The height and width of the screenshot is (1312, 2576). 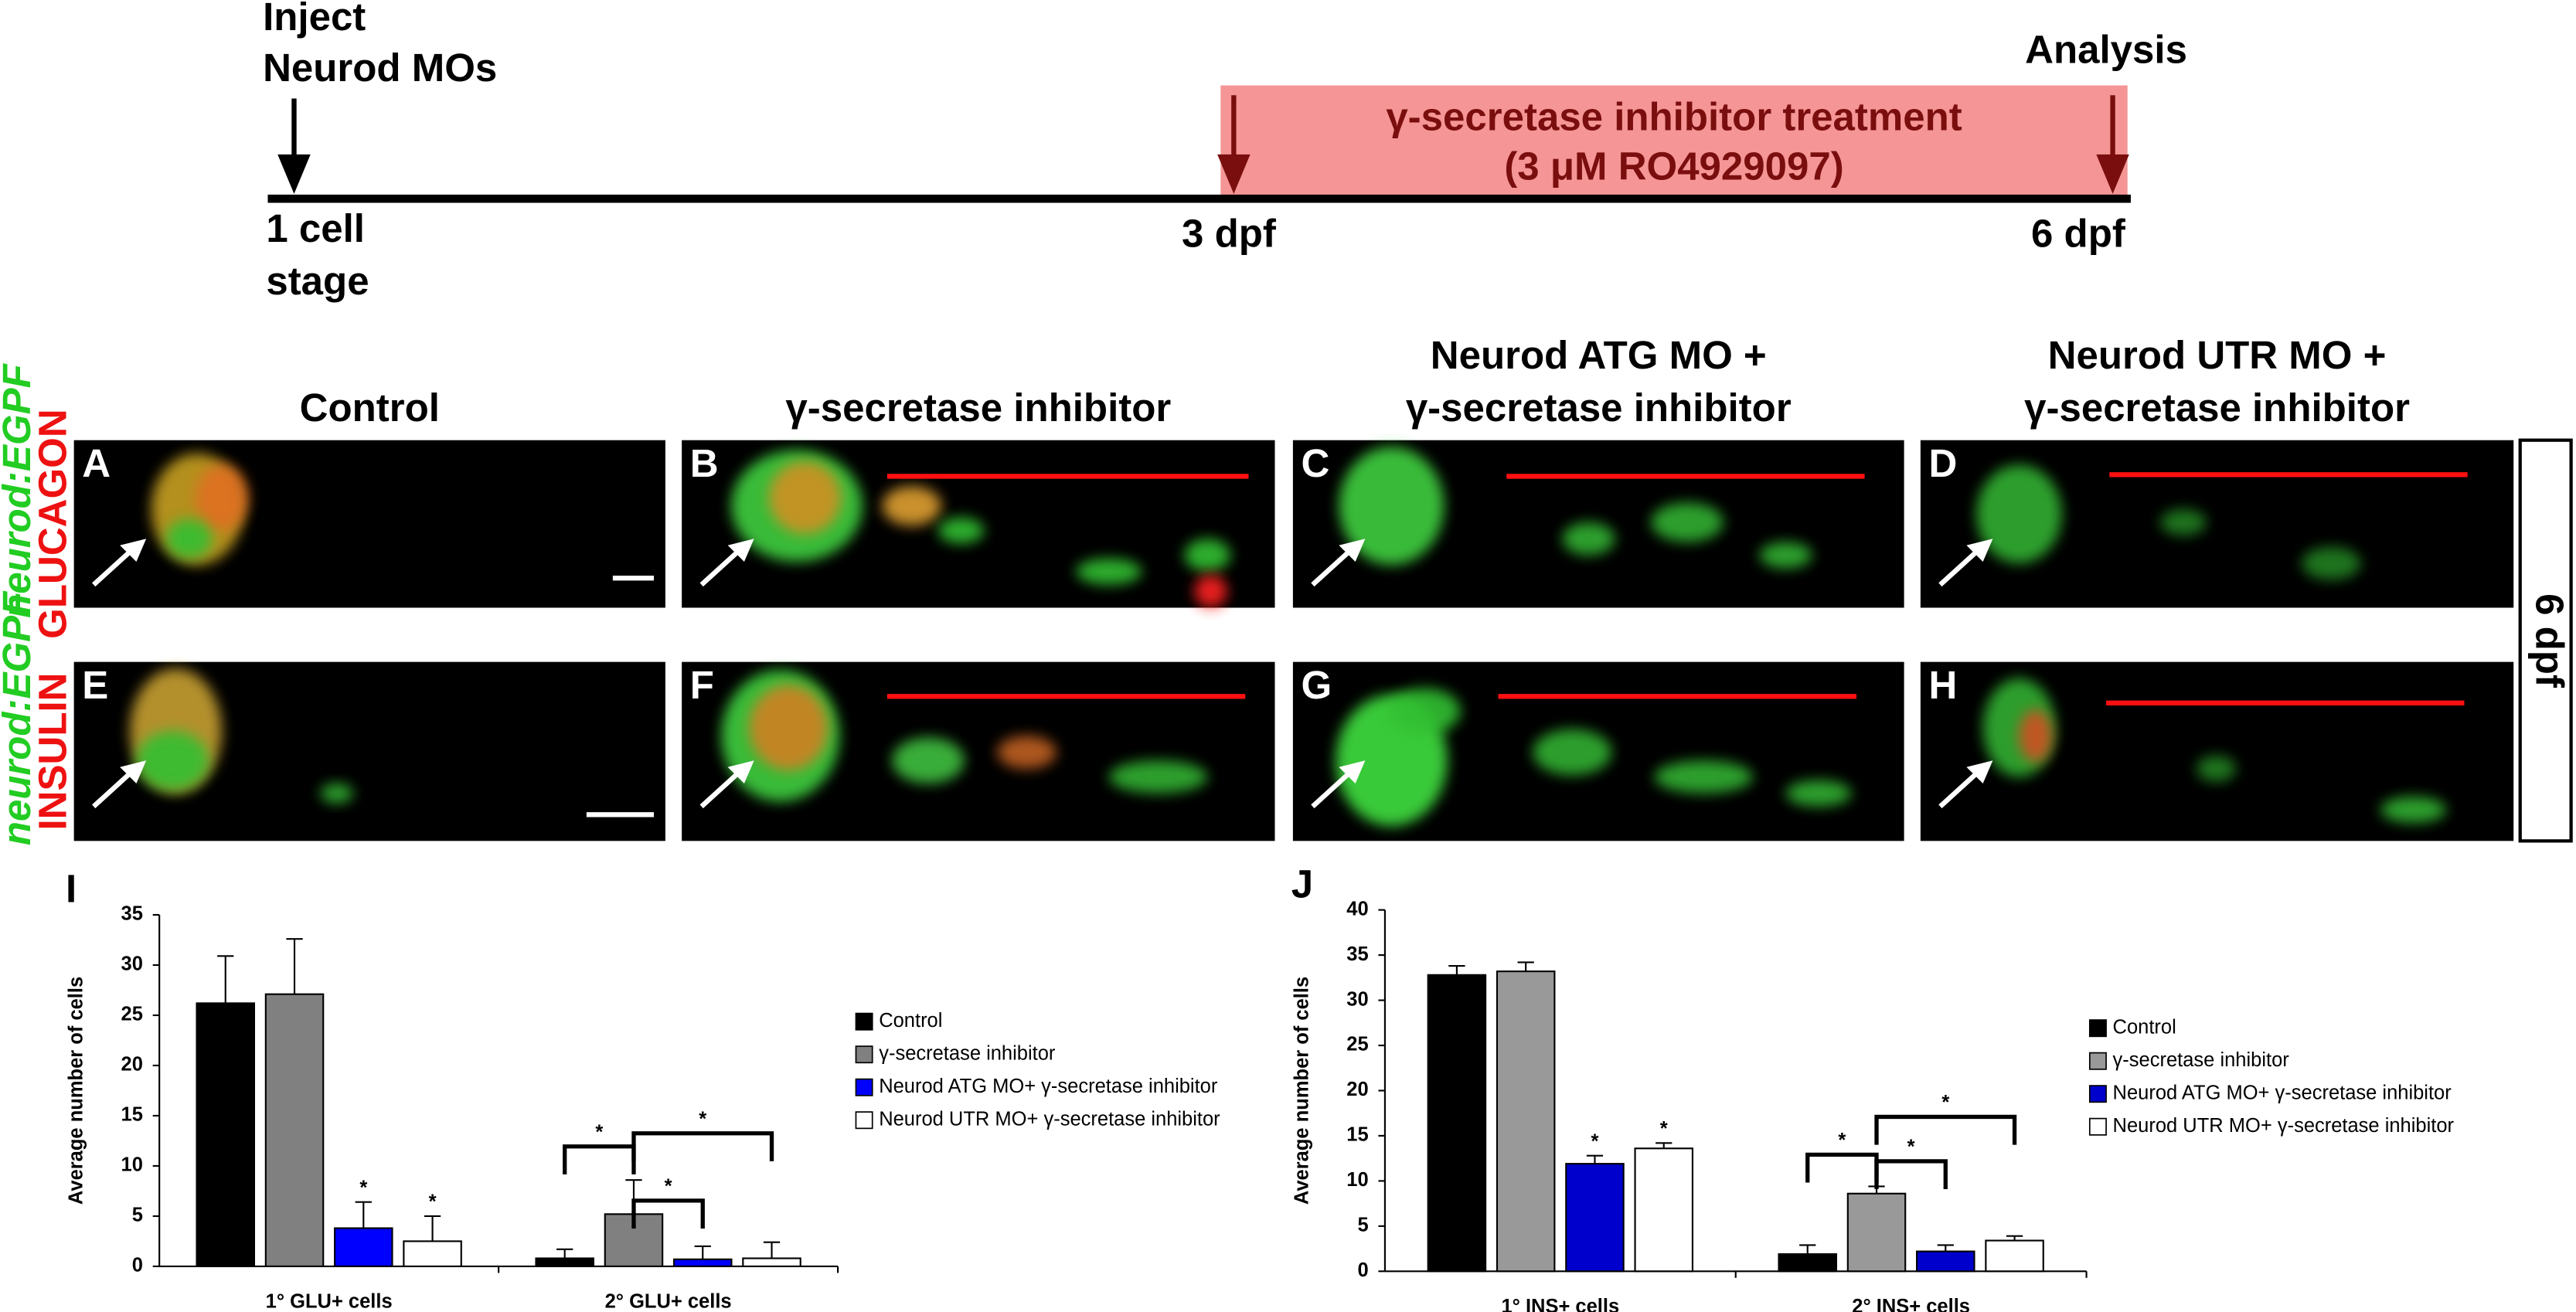 I want to click on column-title: Neurod UTR MO +, so click(x=2217, y=355).